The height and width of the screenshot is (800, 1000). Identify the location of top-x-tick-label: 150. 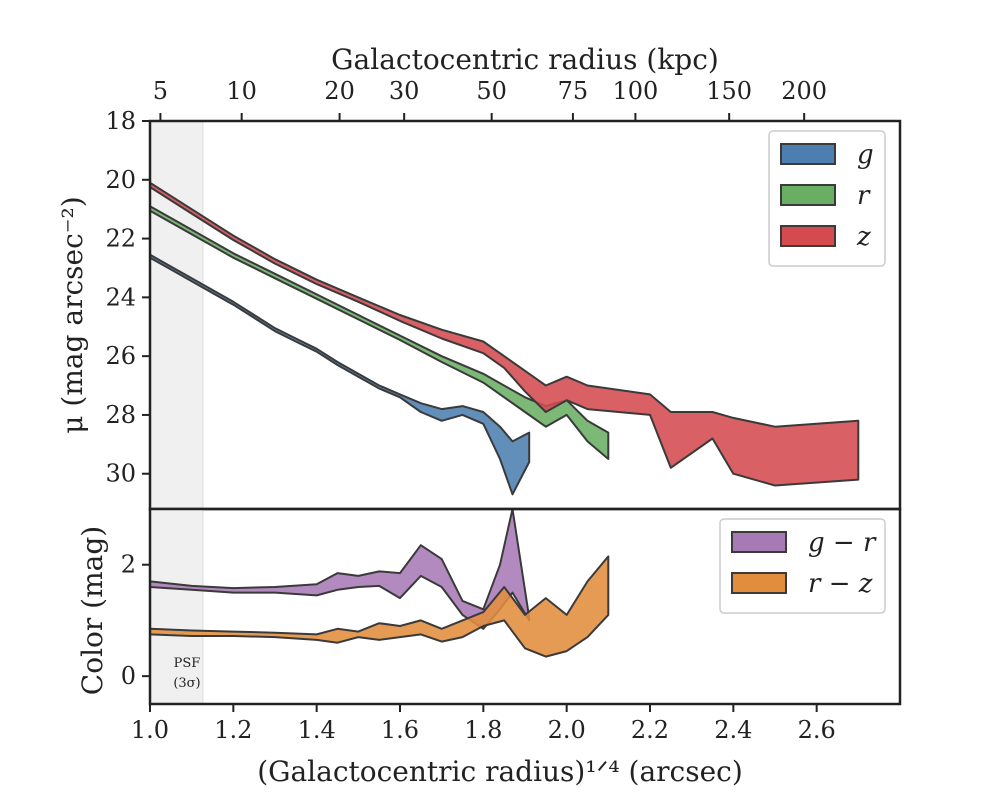
(729, 91).